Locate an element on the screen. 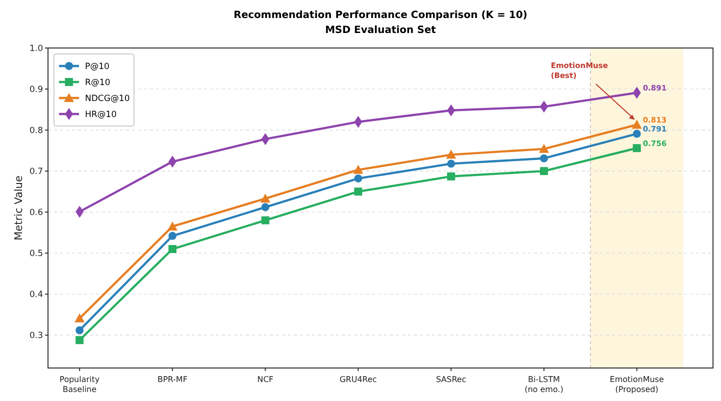 The image size is (721, 401). x-tick-label: GRU4Rec is located at coordinates (358, 379).